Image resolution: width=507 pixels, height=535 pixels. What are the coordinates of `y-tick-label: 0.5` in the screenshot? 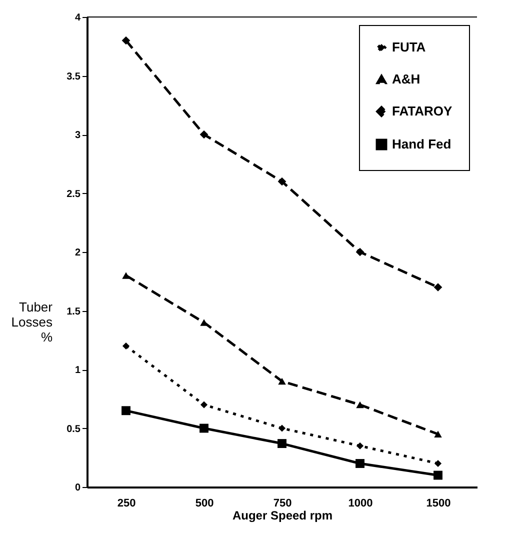 It's located at (73, 429).